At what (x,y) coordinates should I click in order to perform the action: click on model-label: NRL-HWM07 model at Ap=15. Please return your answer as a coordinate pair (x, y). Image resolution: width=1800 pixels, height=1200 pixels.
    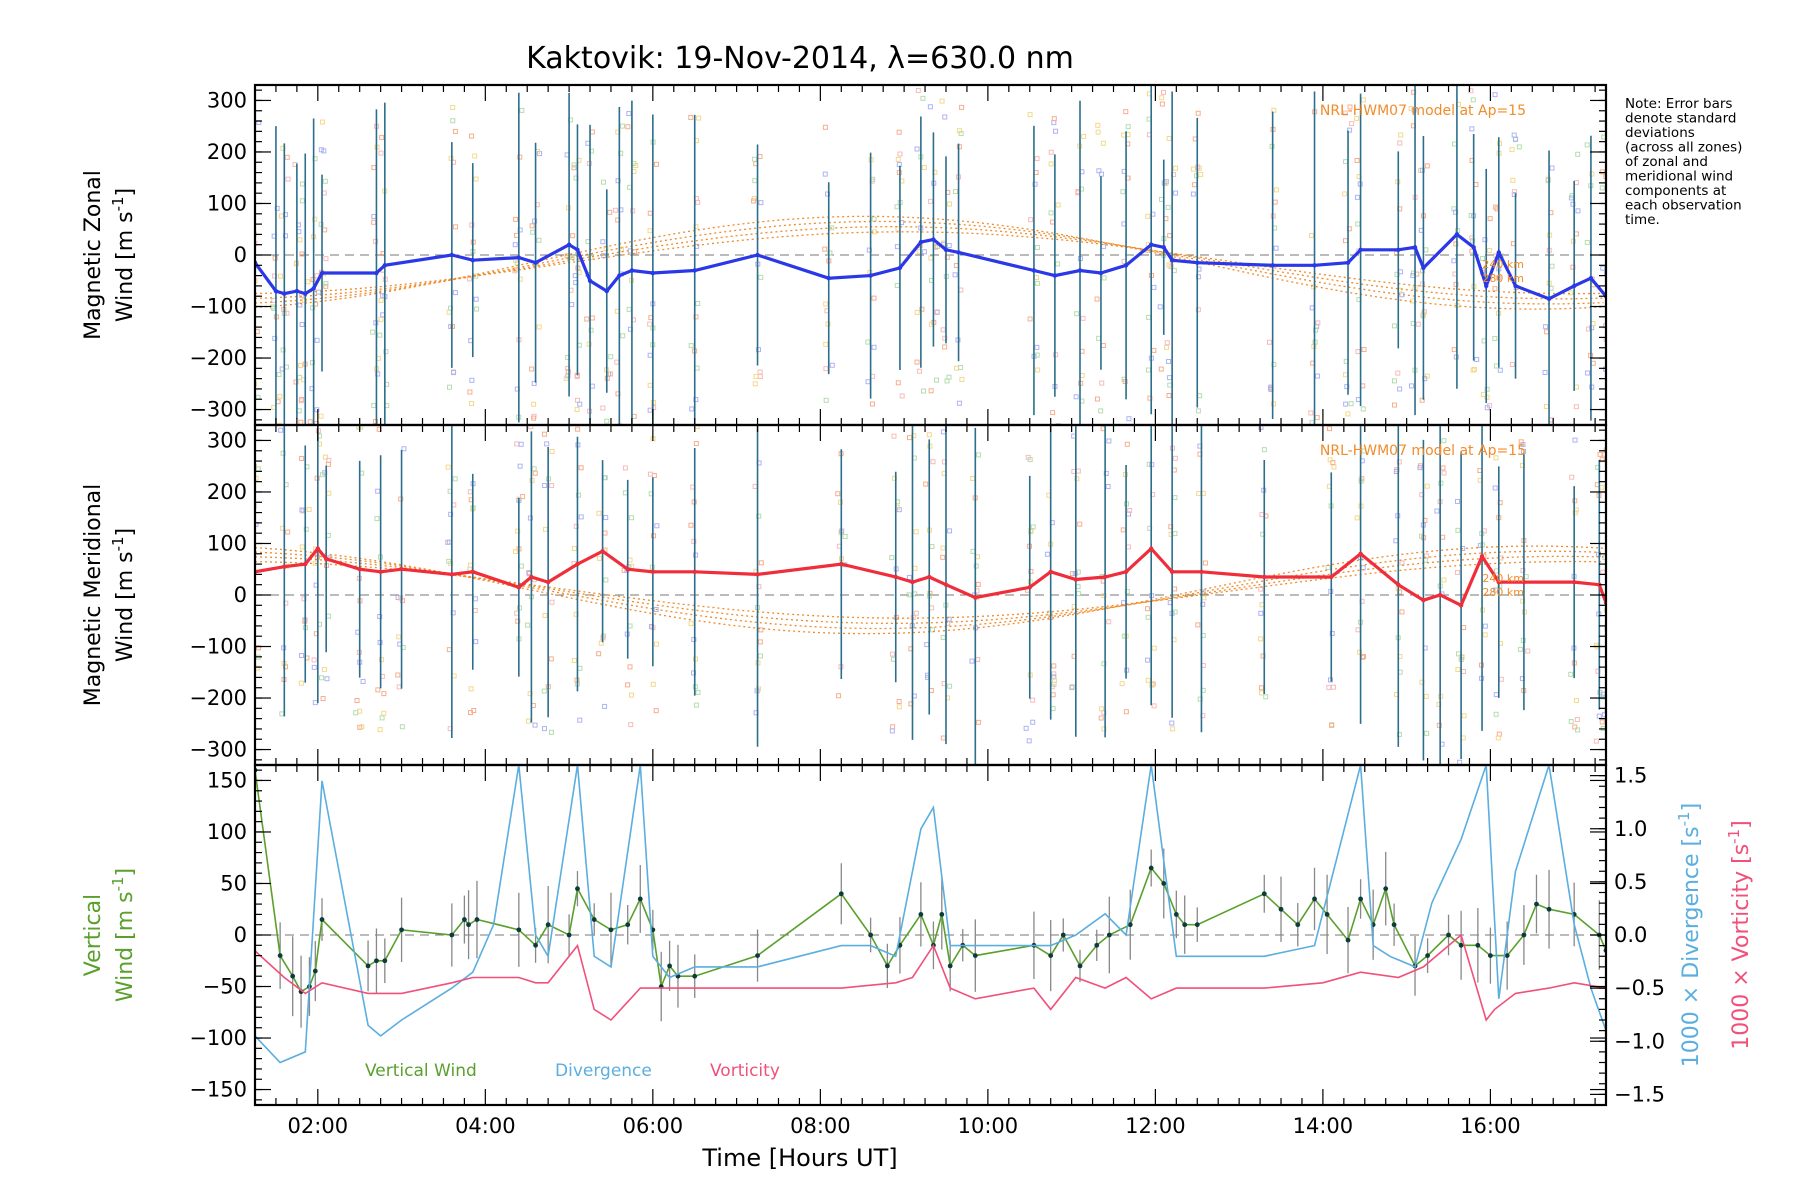
    Looking at the image, I should click on (1423, 451).